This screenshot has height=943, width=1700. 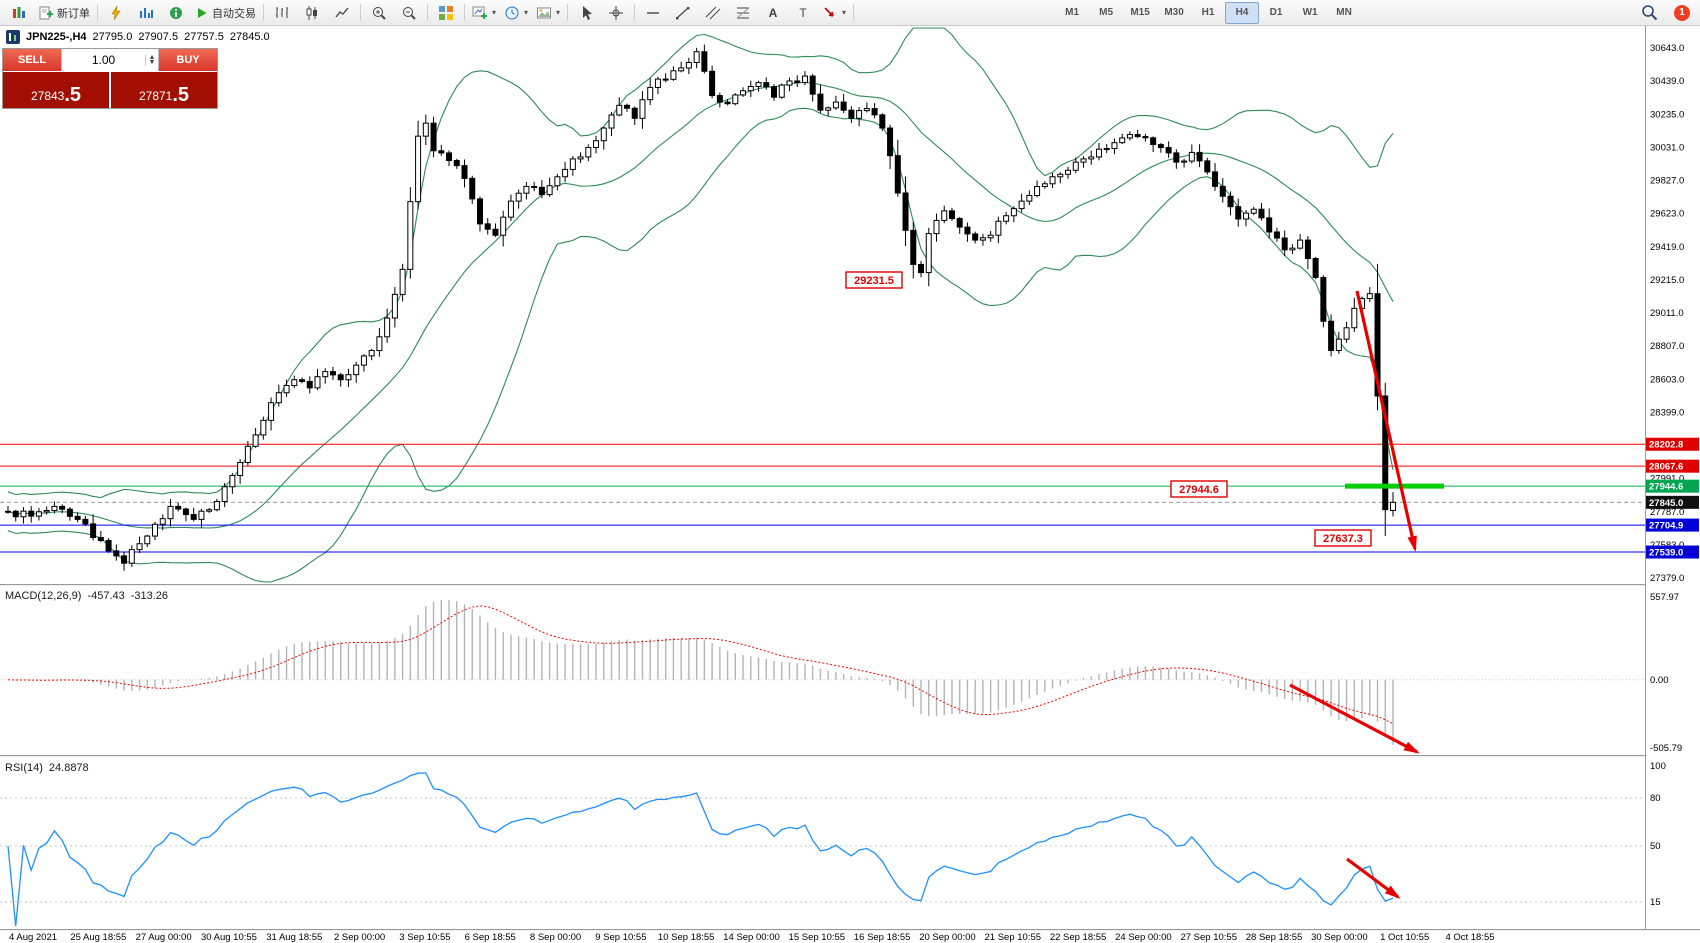 I want to click on timeframe-m5-button: M5, so click(x=1106, y=12).